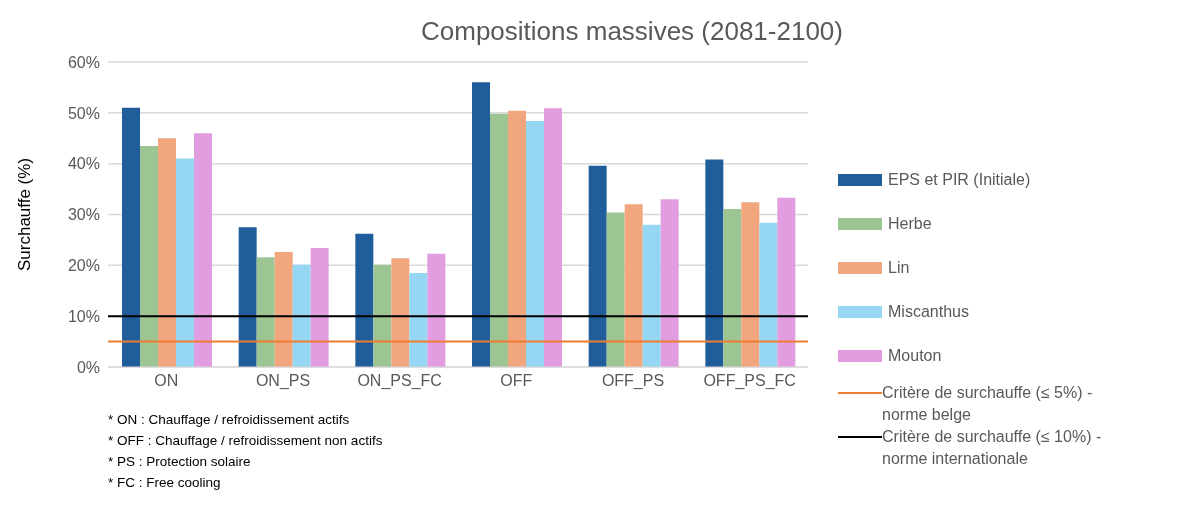 This screenshot has height=522, width=1204. Describe the element at coordinates (749, 381) in the screenshot. I see `x-tick-label: OFF_PS_FC` at that location.